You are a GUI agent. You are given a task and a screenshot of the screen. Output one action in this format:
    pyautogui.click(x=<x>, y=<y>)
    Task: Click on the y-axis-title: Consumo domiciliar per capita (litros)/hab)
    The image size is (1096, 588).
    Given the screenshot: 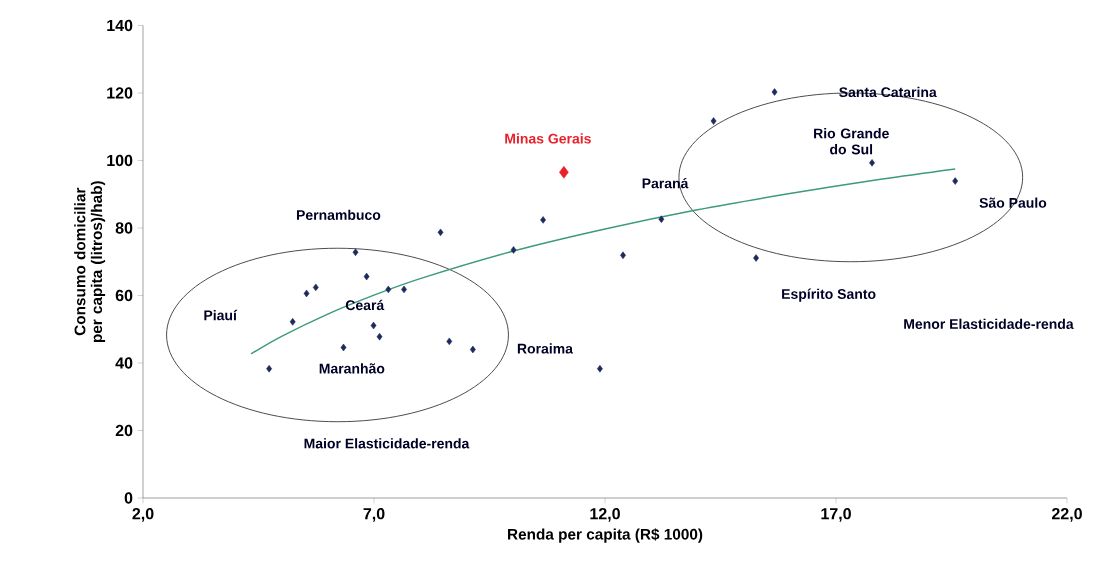 What is the action you would take?
    pyautogui.click(x=90, y=262)
    